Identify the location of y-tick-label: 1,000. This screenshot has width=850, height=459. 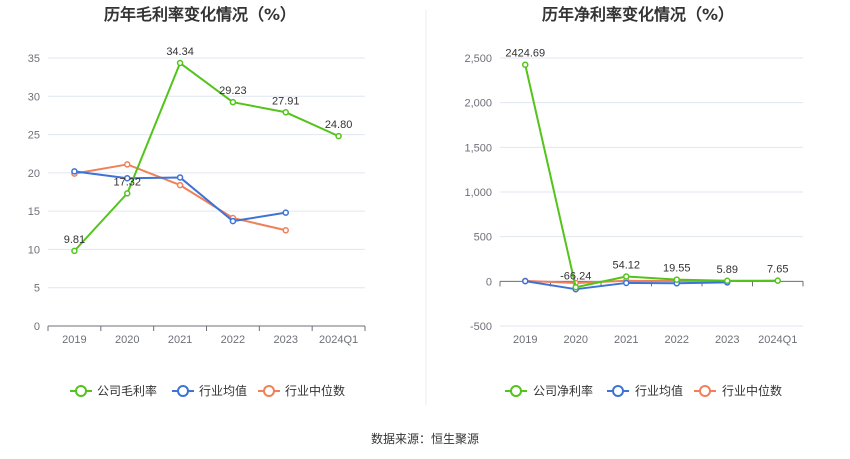
(478, 193).